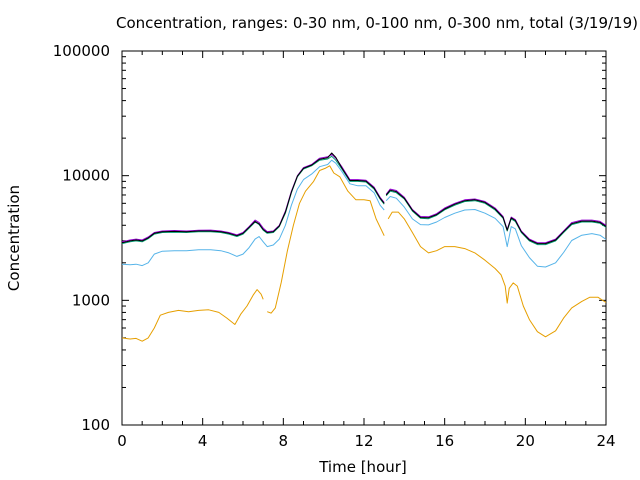  What do you see at coordinates (444, 441) in the screenshot?
I see `x-tick-label: 16` at bounding box center [444, 441].